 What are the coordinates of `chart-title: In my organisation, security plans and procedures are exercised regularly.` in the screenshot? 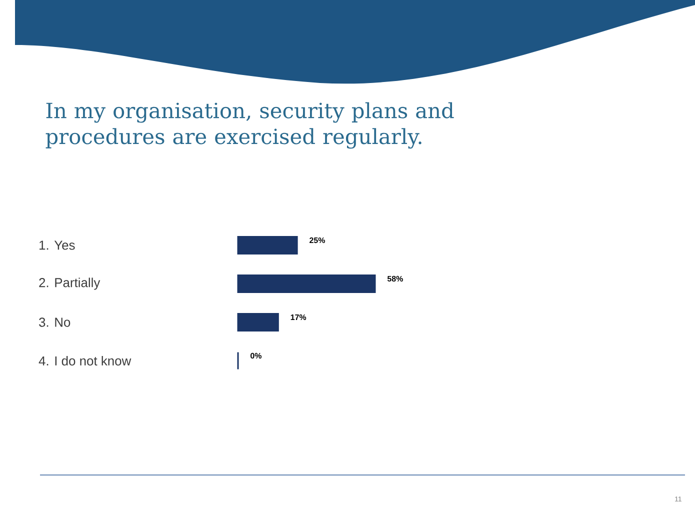 It's located at (250, 125).